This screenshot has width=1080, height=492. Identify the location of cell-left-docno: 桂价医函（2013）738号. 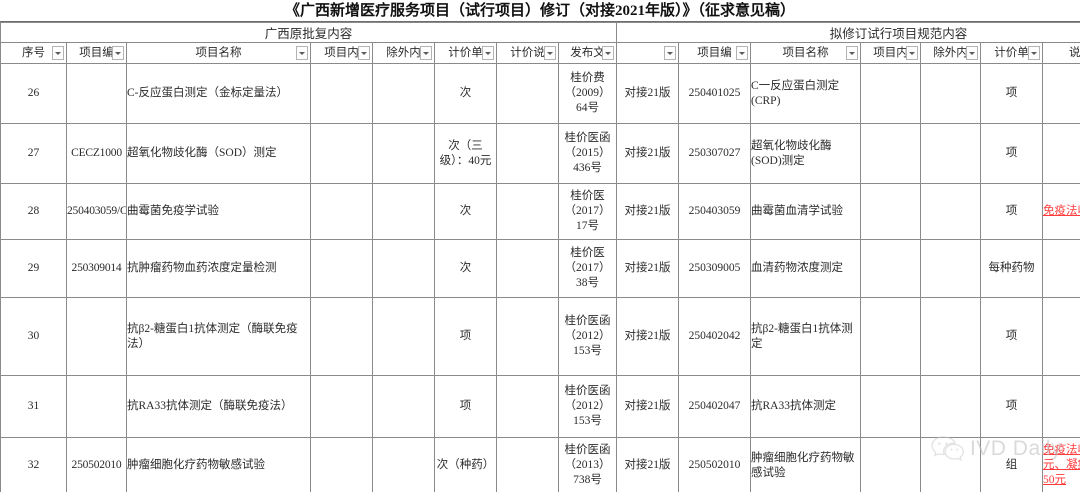
(587, 464).